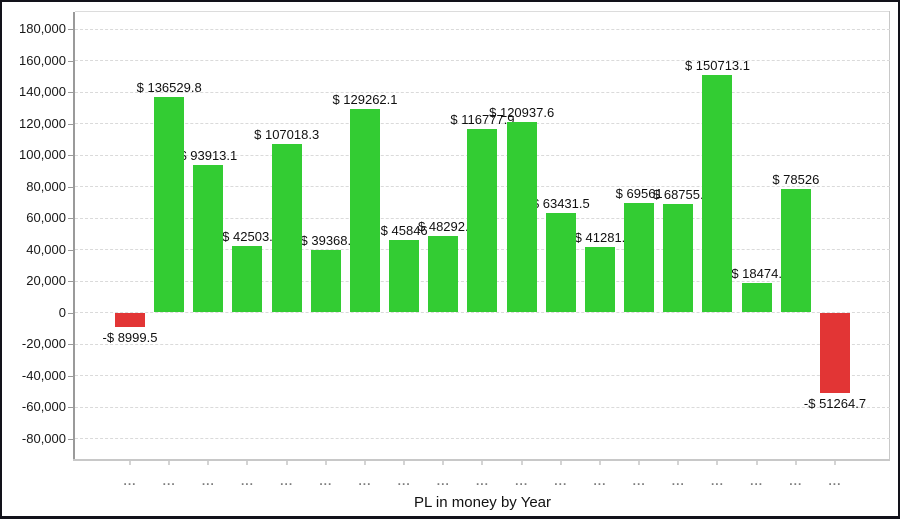 This screenshot has width=900, height=519. I want to click on y-axis-tick-label: 140,000, so click(42, 91).